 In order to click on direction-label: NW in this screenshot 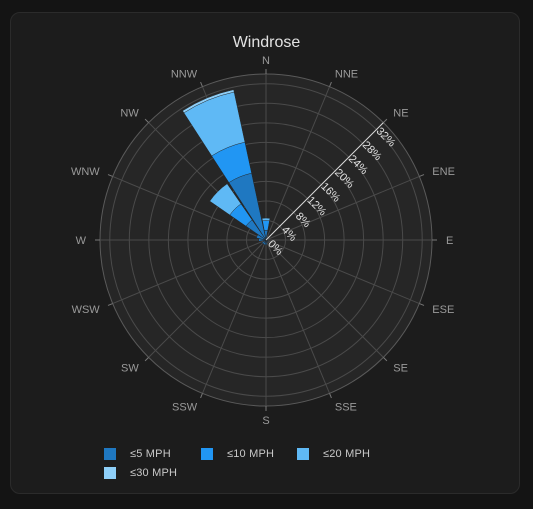, I will do `click(129, 114)`.